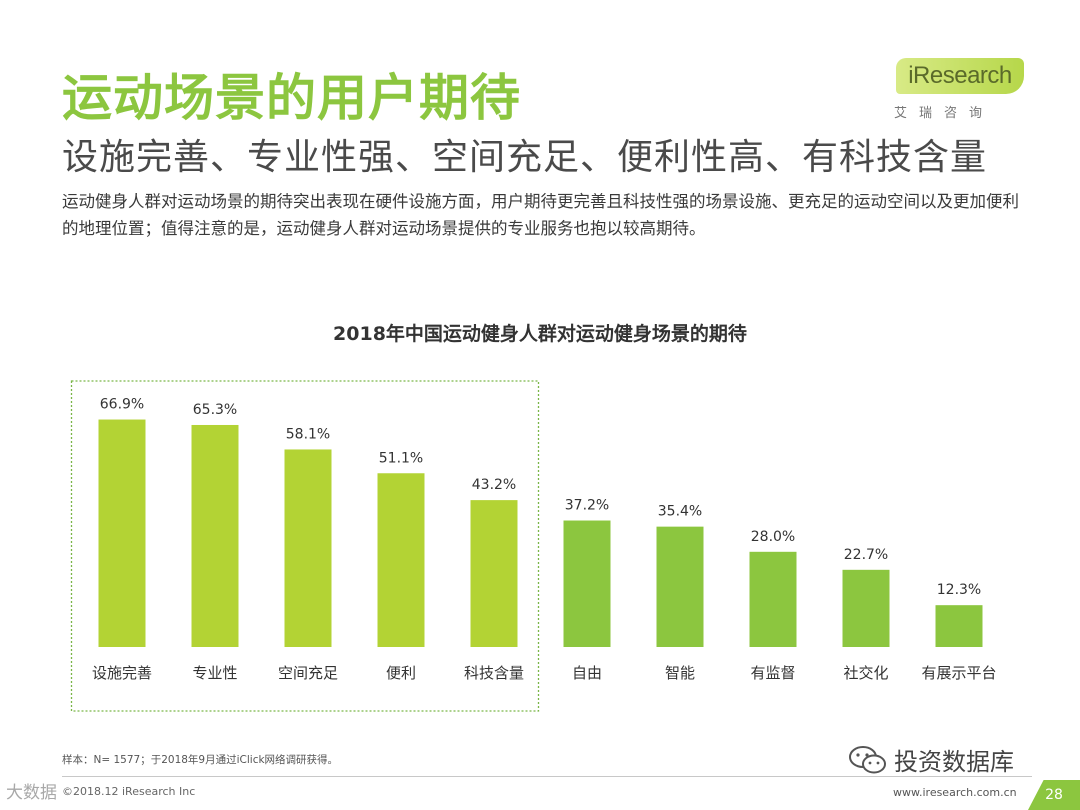 This screenshot has width=1080, height=810. What do you see at coordinates (291, 98) in the screenshot?
I see `page-title: 运动场景的用户期待` at bounding box center [291, 98].